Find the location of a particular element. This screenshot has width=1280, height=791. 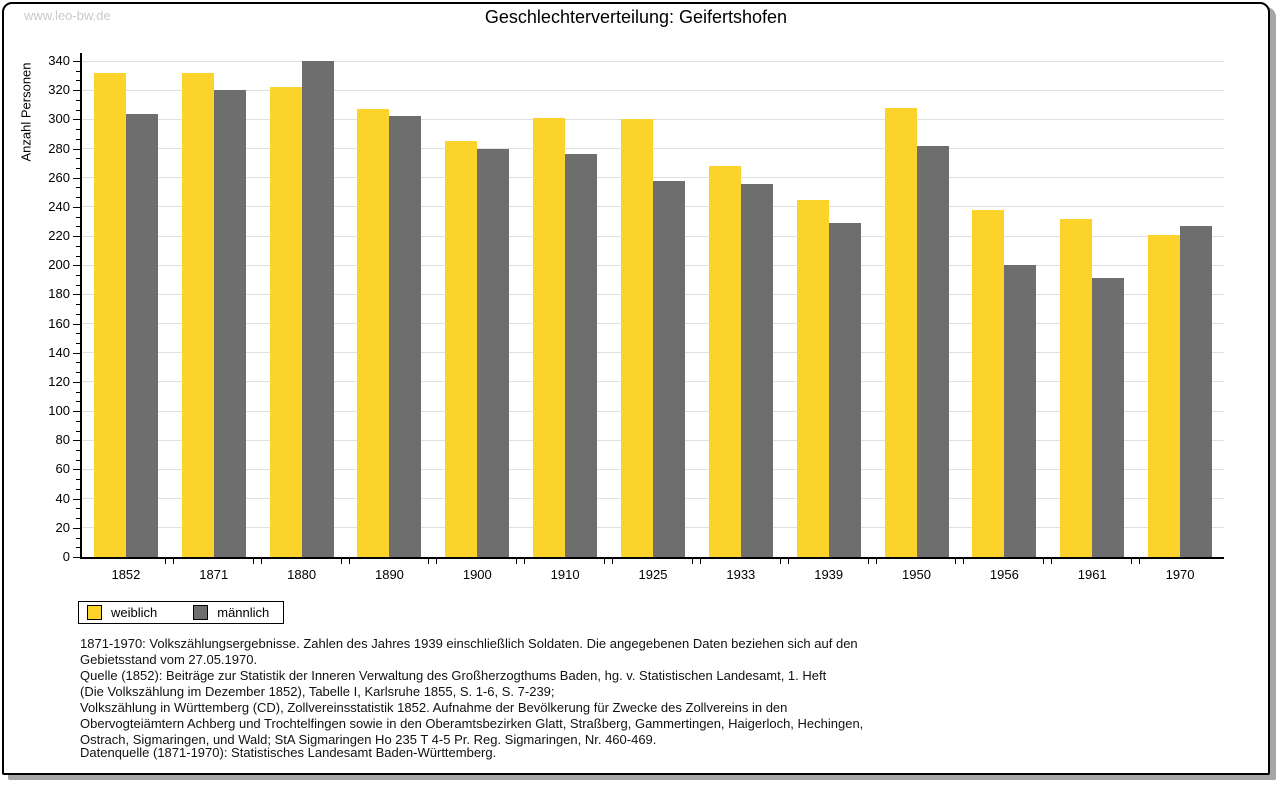

bar-group-1880: 1880 is located at coordinates (302, 321).